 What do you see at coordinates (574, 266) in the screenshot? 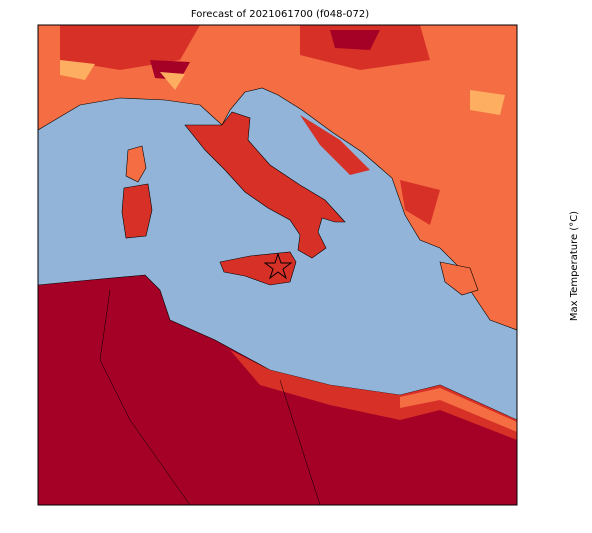
I see `colorbar-label: Max Temperature (°C)` at bounding box center [574, 266].